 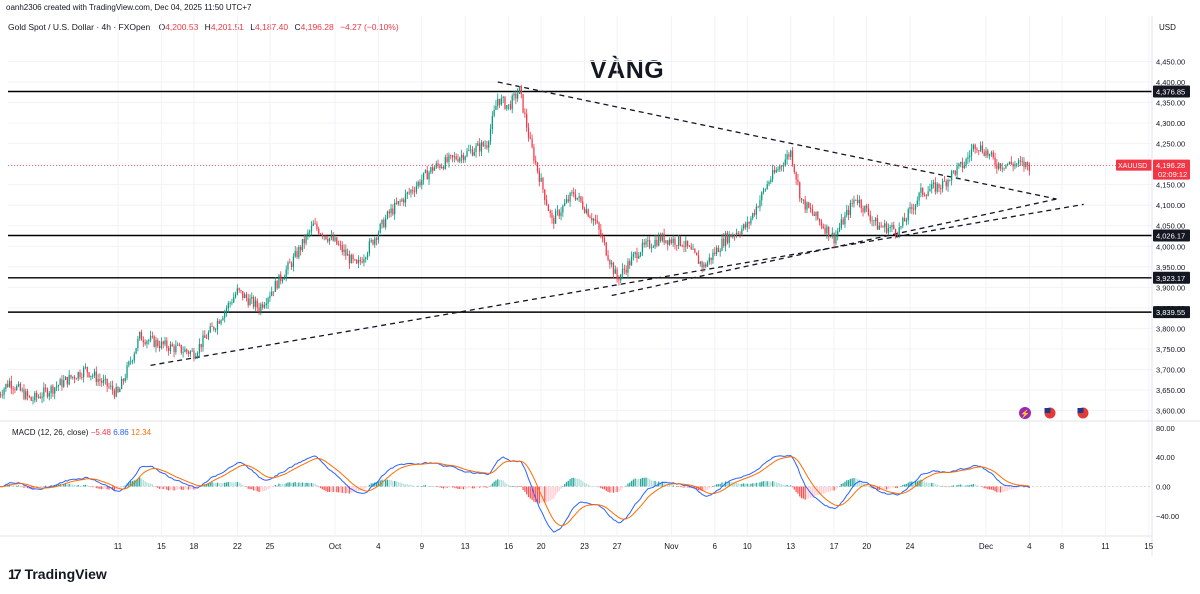 I want to click on macd-legend: MACD (12, 26, close) −5.48 6.86 12.34, so click(x=81, y=432).